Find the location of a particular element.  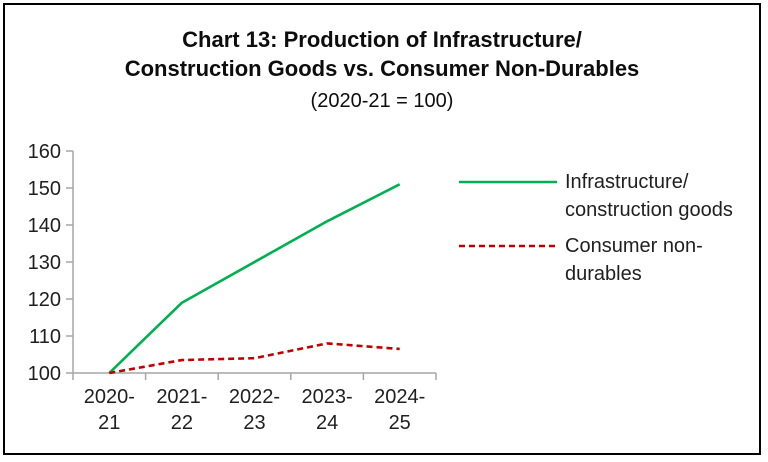

x-tick-label-line1: 2022- is located at coordinates (254, 397).